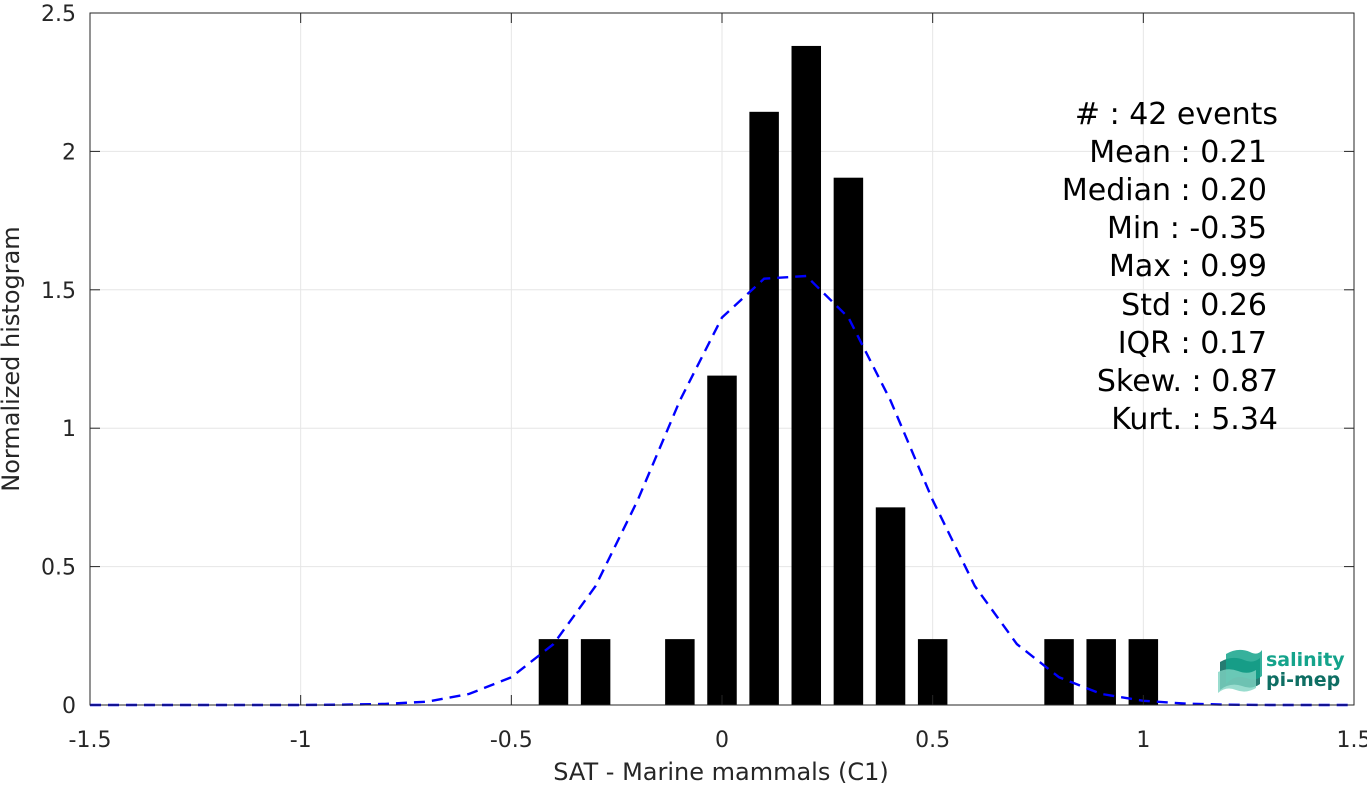 The width and height of the screenshot is (1367, 785). What do you see at coordinates (1194, 419) in the screenshot?
I see `stats-kurt: Kurt. : 5.34` at bounding box center [1194, 419].